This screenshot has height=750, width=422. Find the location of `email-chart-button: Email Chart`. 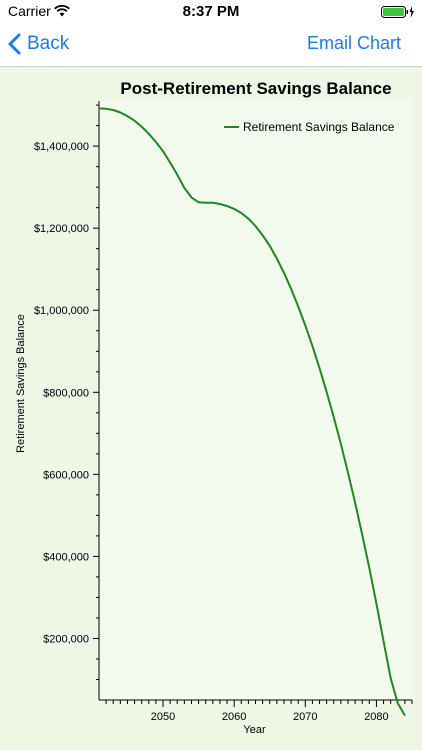

email-chart-button: Email Chart is located at coordinates (353, 43).